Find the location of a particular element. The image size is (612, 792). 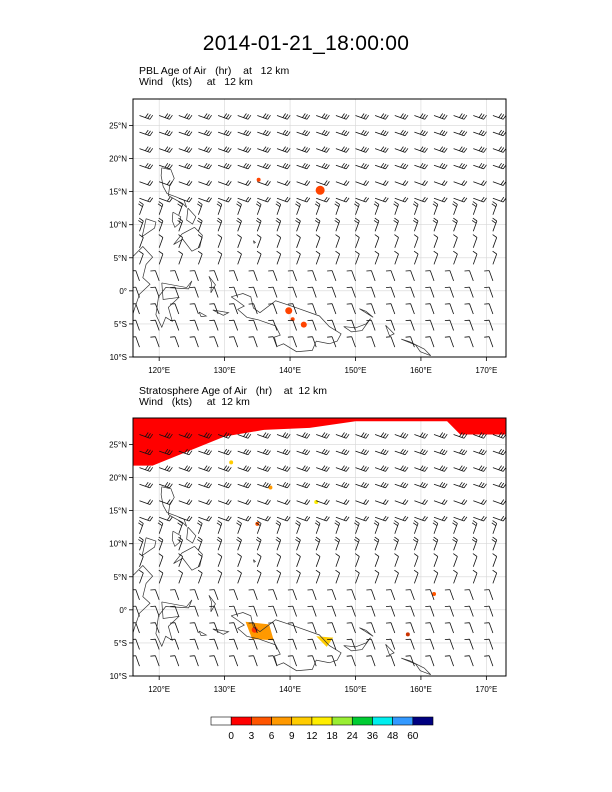

panel1-field-label: PBL Age of Air (hr) at 12 km is located at coordinates (214, 71).